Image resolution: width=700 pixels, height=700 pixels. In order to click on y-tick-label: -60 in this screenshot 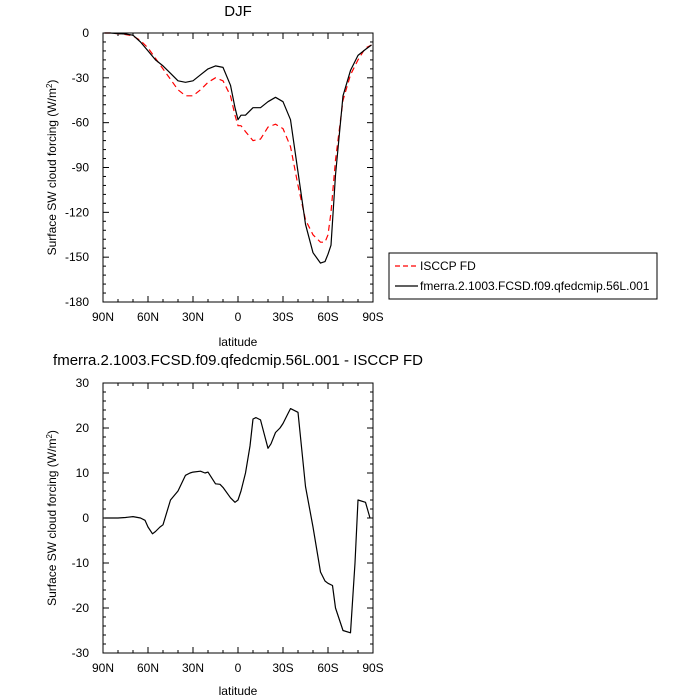, I will do `click(81, 123)`.